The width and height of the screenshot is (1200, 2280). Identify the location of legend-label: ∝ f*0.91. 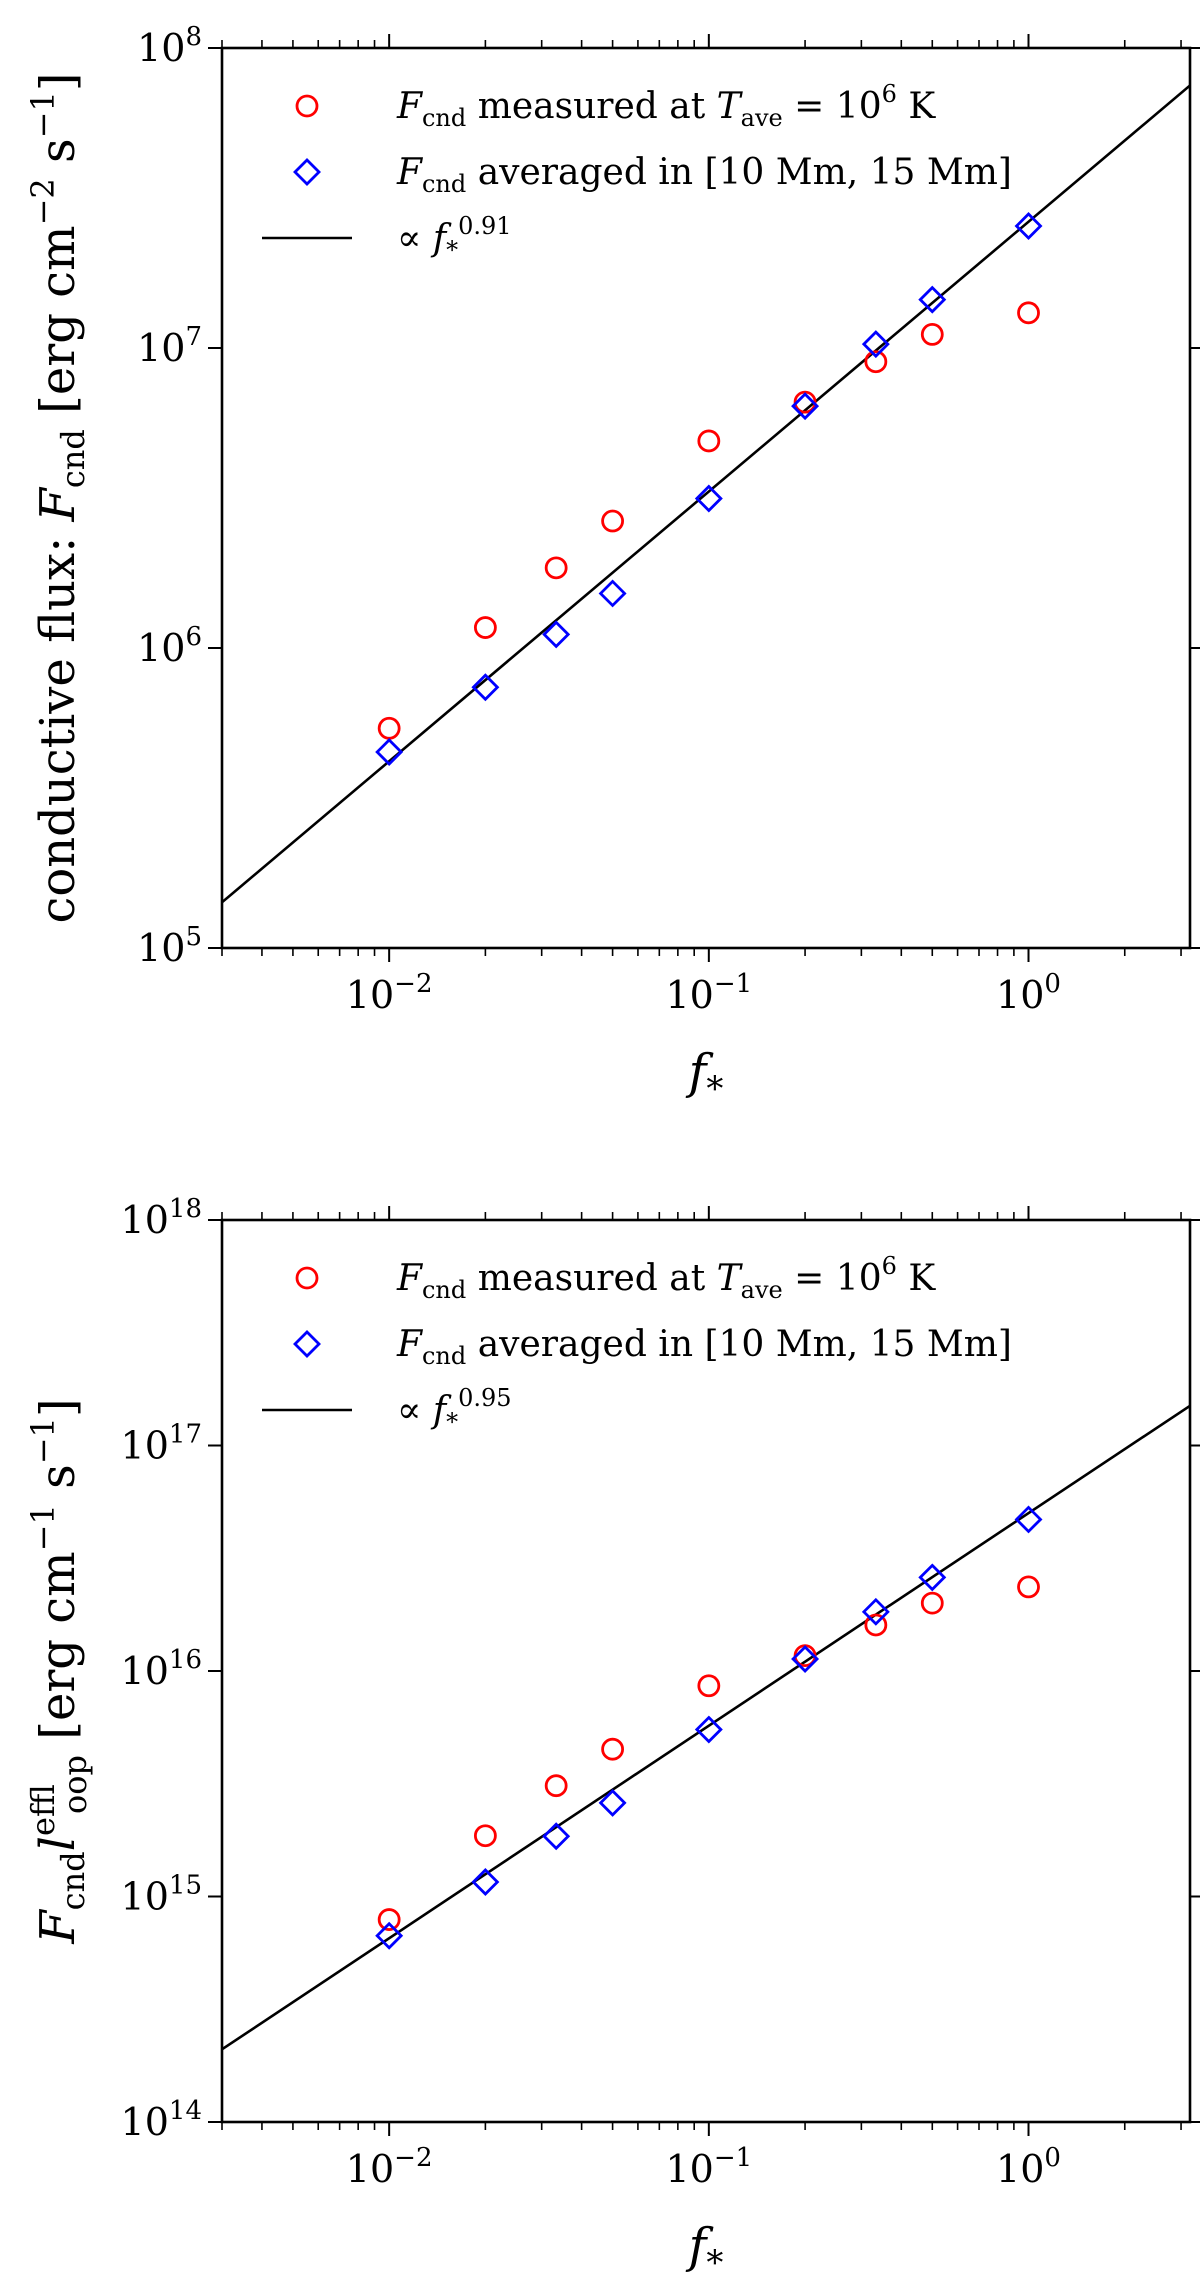
(454, 238).